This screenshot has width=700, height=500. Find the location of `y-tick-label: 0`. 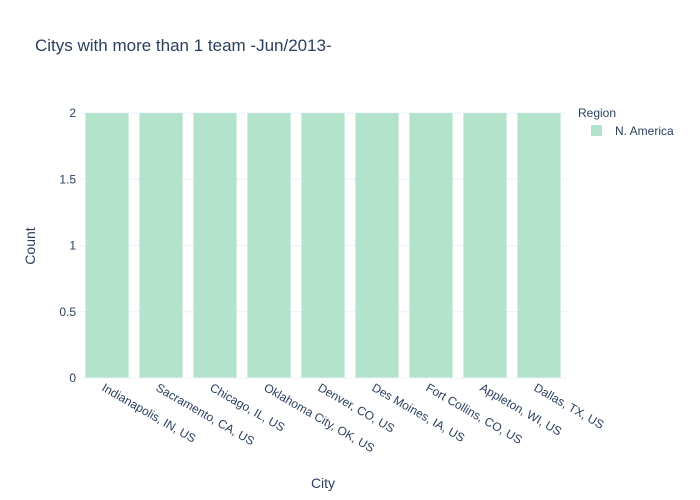

y-tick-label: 0 is located at coordinates (72, 378).